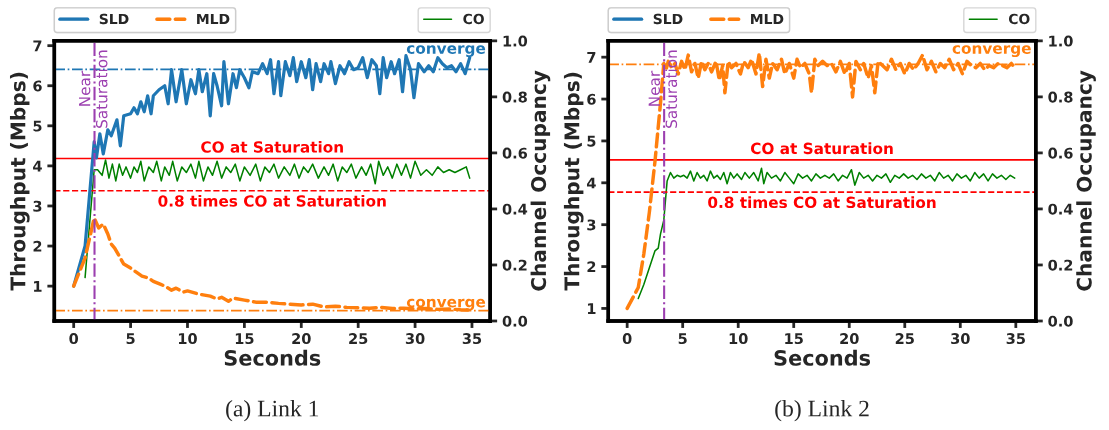 The image size is (1109, 430). What do you see at coordinates (272, 410) in the screenshot?
I see `text: (a) Link 1` at bounding box center [272, 410].